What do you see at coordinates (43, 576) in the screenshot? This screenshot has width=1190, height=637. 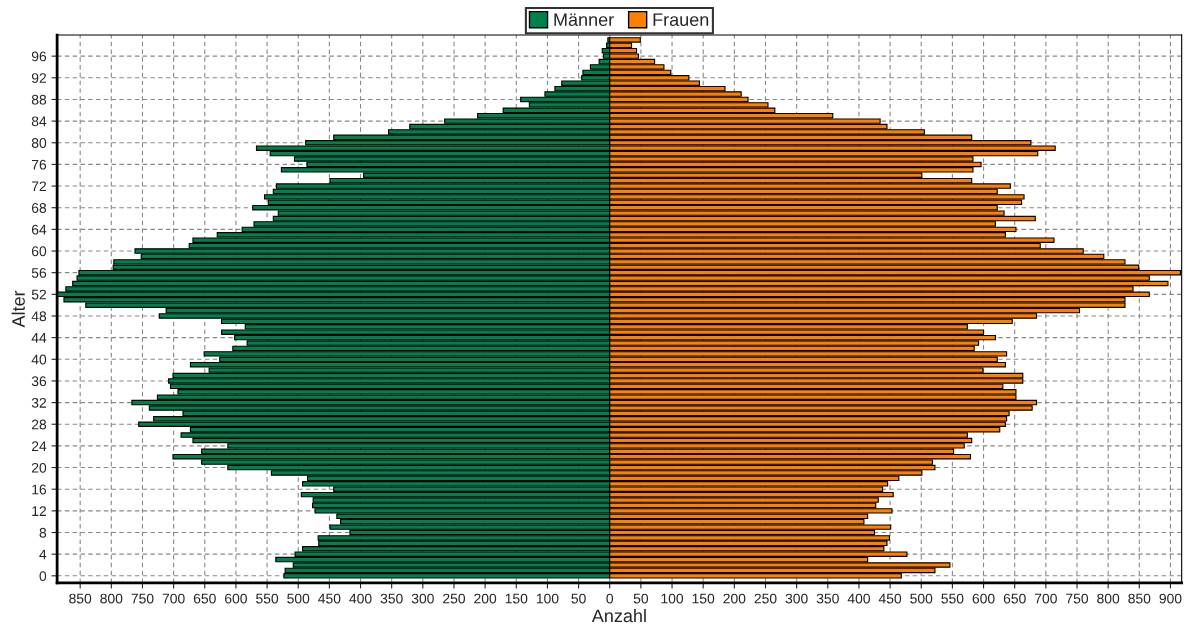 I see `y-tick-label: 0` at bounding box center [43, 576].